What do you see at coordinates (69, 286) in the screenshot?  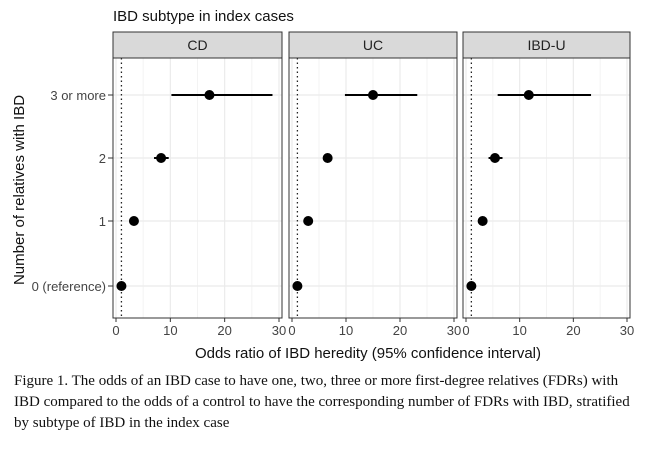 I see `y-tick-label: 0 (reference)` at bounding box center [69, 286].